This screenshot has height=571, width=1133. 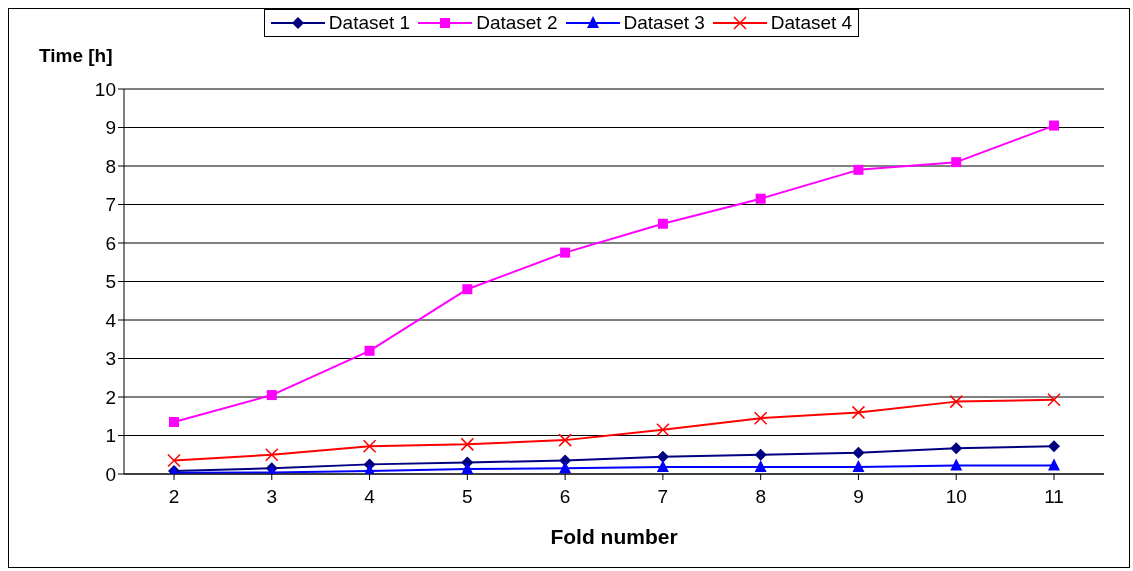 What do you see at coordinates (110, 128) in the screenshot?
I see `y-tick-label: 9` at bounding box center [110, 128].